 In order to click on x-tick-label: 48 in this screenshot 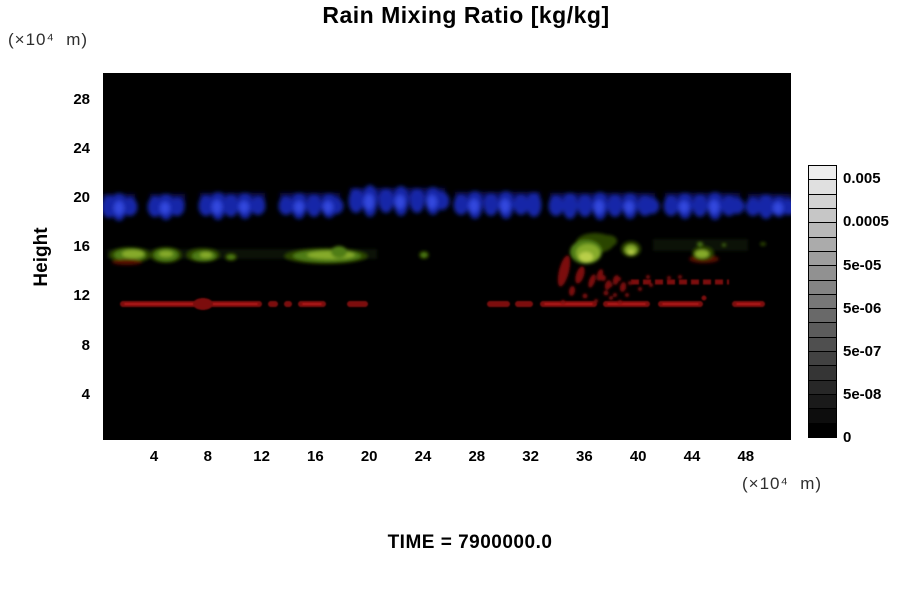, I will do `click(746, 456)`.